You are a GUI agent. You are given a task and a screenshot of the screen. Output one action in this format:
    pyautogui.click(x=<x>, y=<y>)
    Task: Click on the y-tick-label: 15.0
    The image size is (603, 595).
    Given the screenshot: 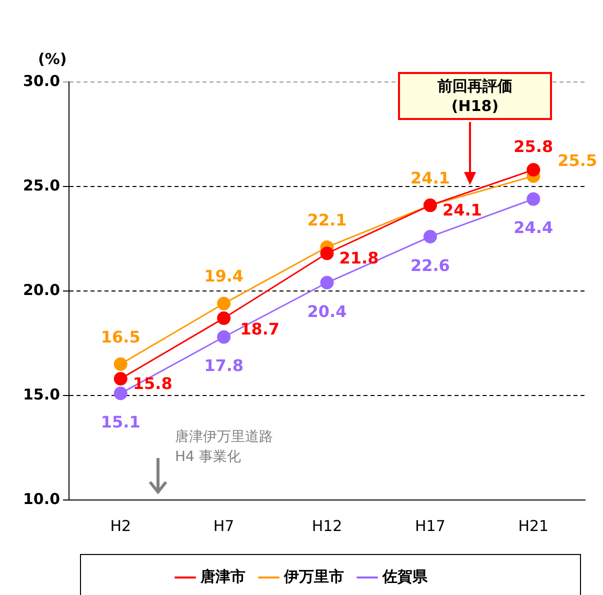 What is the action you would take?
    pyautogui.click(x=41, y=394)
    